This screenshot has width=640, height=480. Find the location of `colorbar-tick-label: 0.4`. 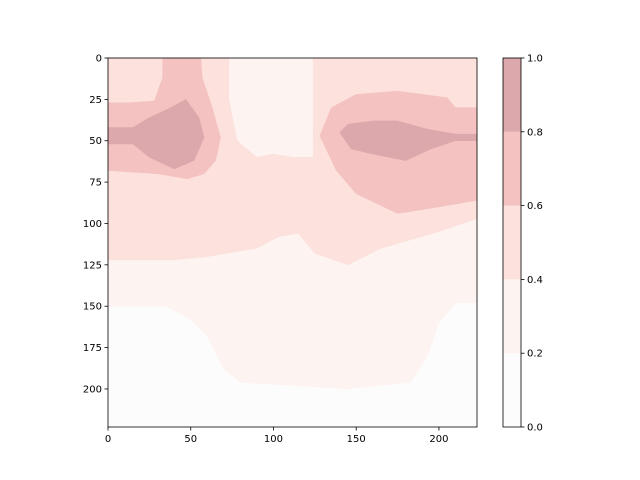

colorbar-tick-label: 0.4 is located at coordinates (535, 280).